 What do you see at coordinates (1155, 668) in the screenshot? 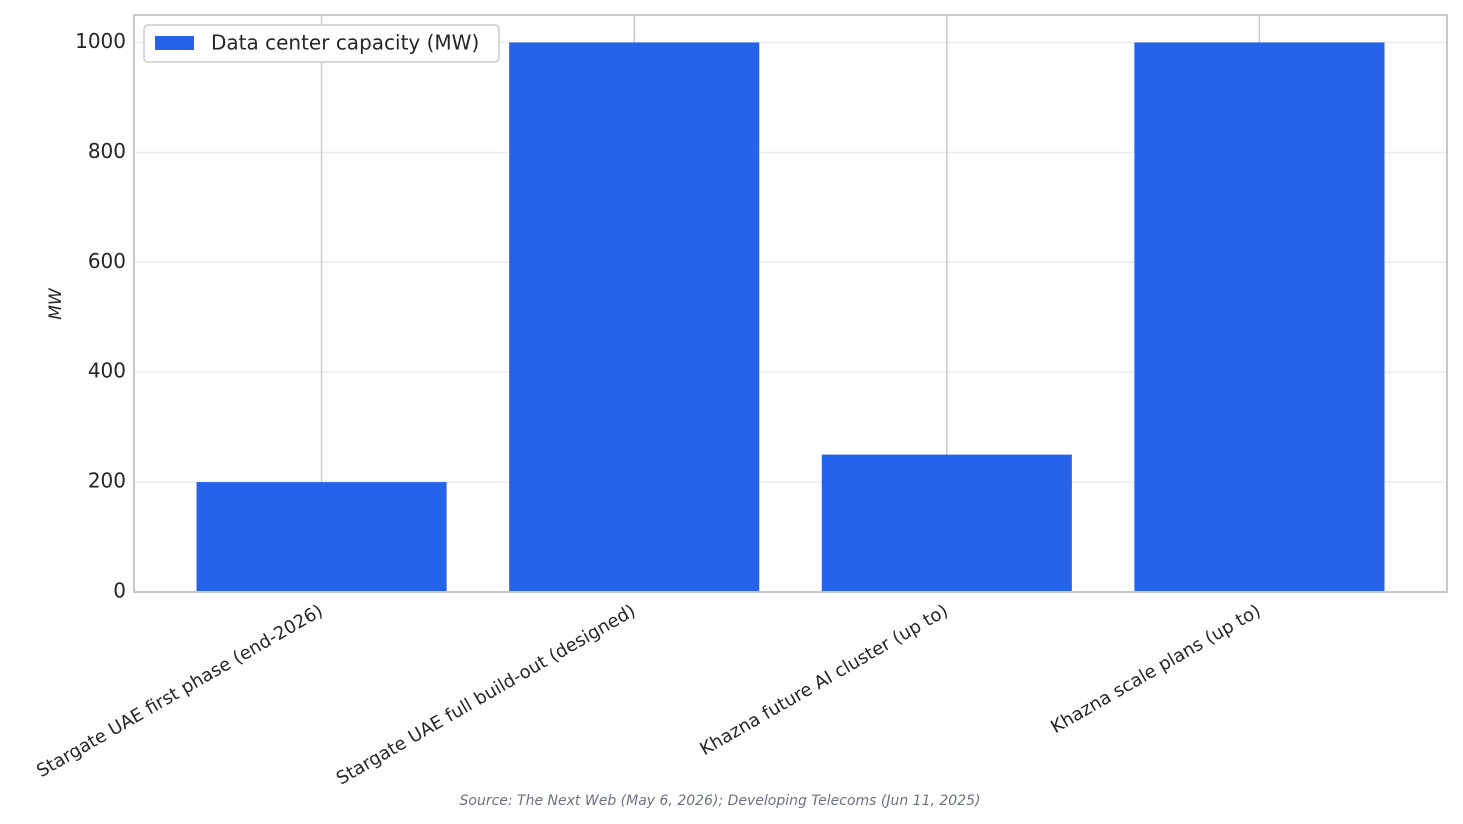
I see `x-tick-label: Khazna scale plans (up to)` at bounding box center [1155, 668].